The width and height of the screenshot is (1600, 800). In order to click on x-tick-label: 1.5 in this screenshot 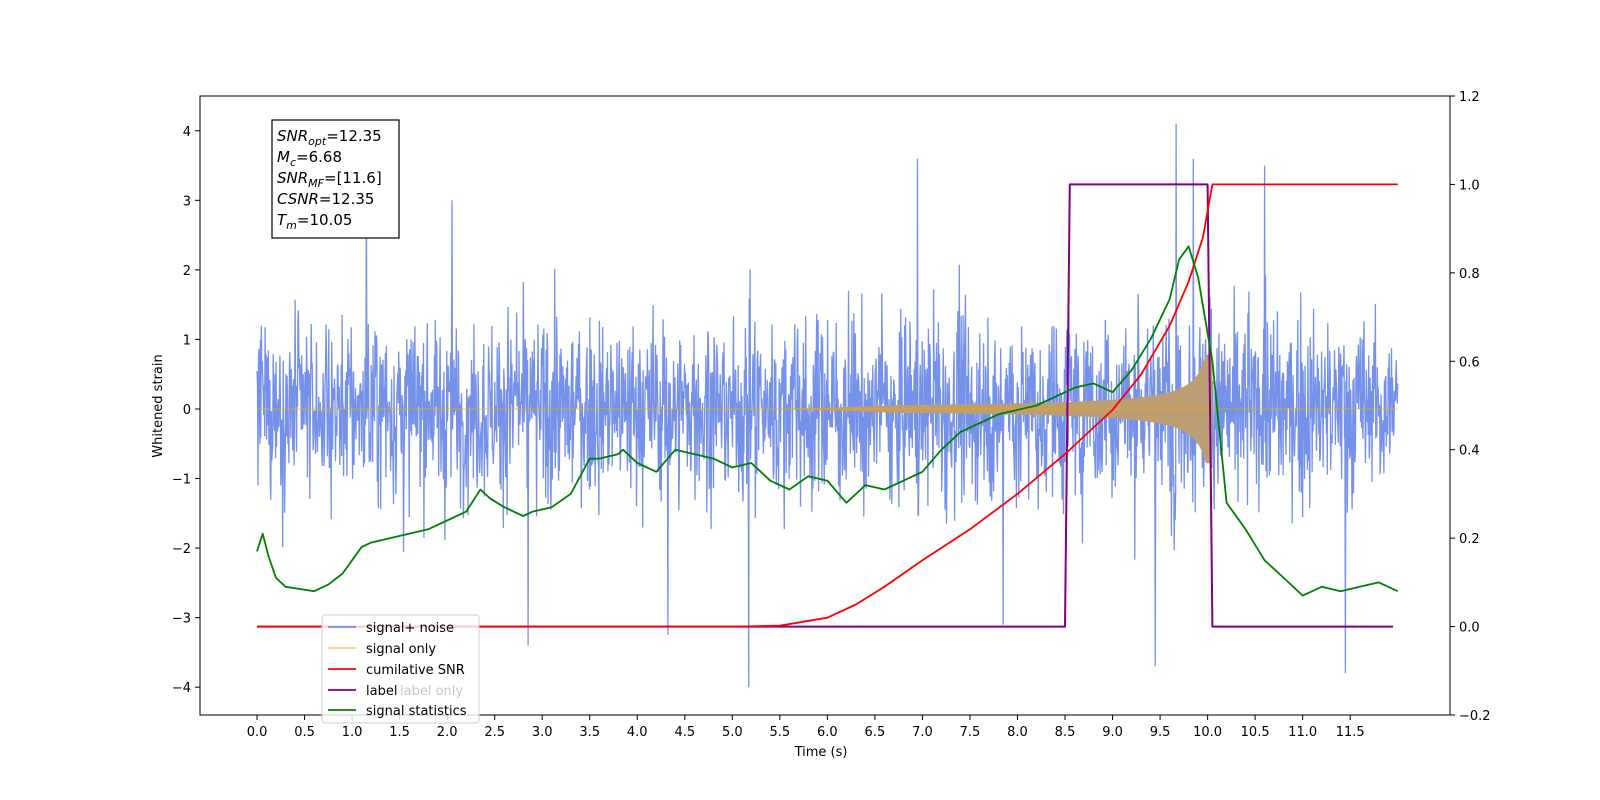, I will do `click(399, 732)`.